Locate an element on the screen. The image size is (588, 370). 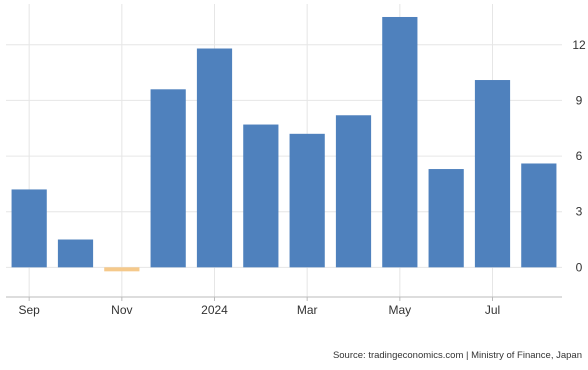
x-tick-label: Sep is located at coordinates (29, 310).